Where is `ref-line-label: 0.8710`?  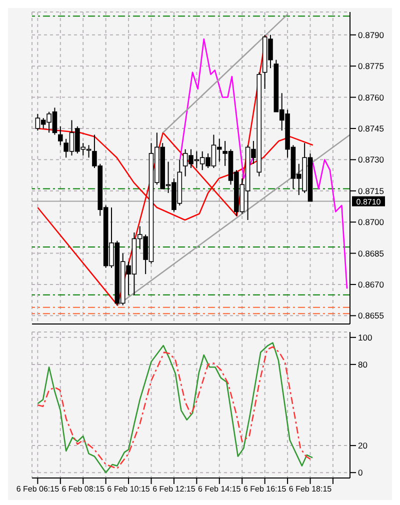
ref-line-label: 0.8710 is located at coordinates (369, 201).